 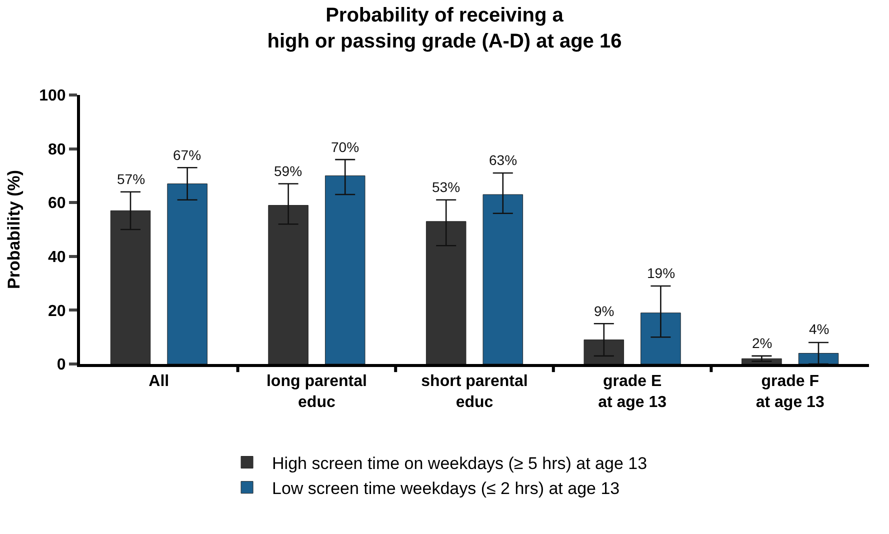 I want to click on data-label: 59%, so click(x=288, y=171).